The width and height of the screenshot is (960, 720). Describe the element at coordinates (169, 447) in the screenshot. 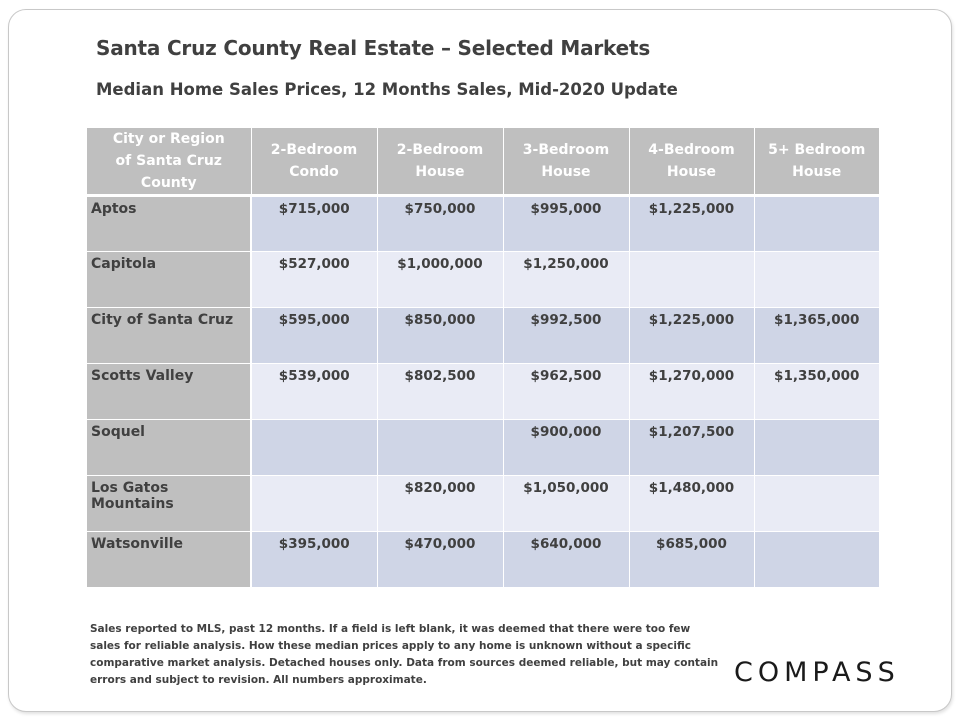

I see `row-region-label: Soquel` at that location.